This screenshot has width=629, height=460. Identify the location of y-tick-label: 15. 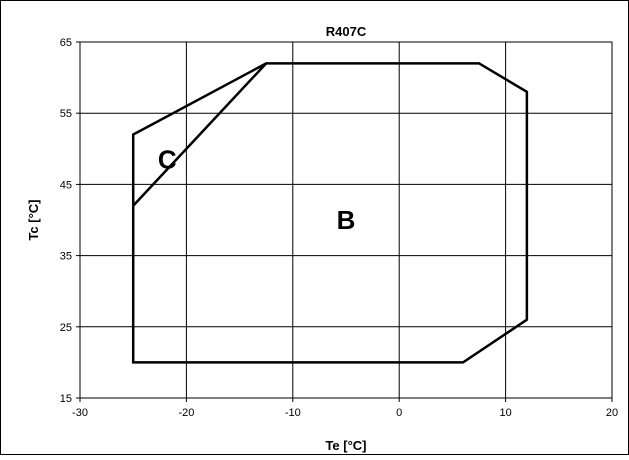
(66, 399).